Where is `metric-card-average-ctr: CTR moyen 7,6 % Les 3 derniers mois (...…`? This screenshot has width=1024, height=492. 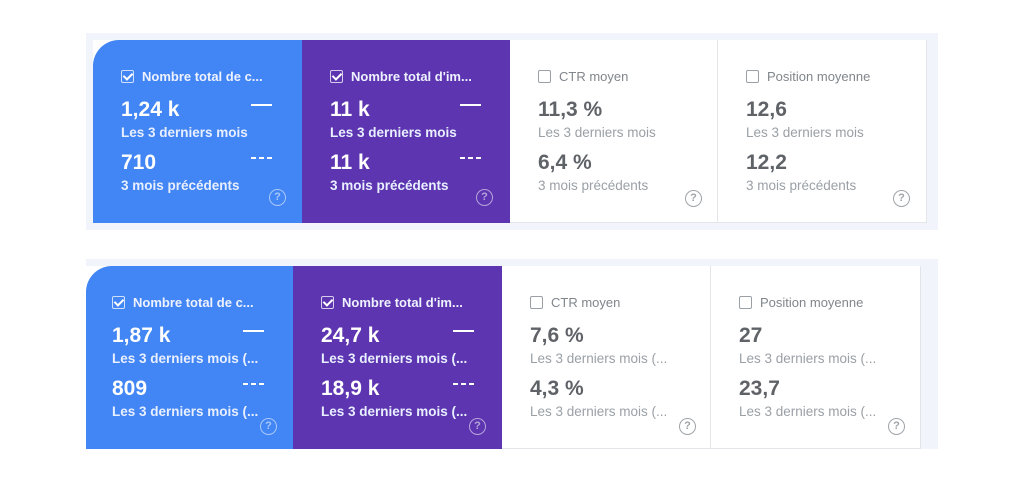 metric-card-average-ctr: CTR moyen 7,6 % Les 3 derniers mois (...… is located at coordinates (606, 357).